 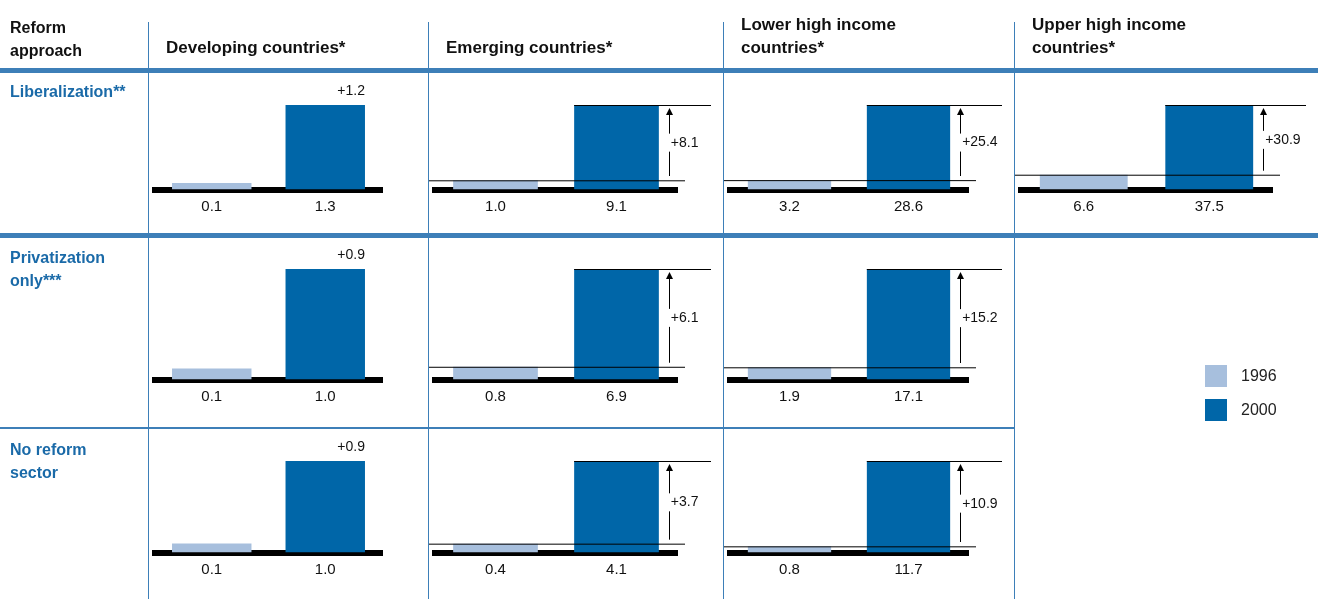 What do you see at coordinates (48, 462) in the screenshot?
I see `y-axis-title: No reform sector` at bounding box center [48, 462].